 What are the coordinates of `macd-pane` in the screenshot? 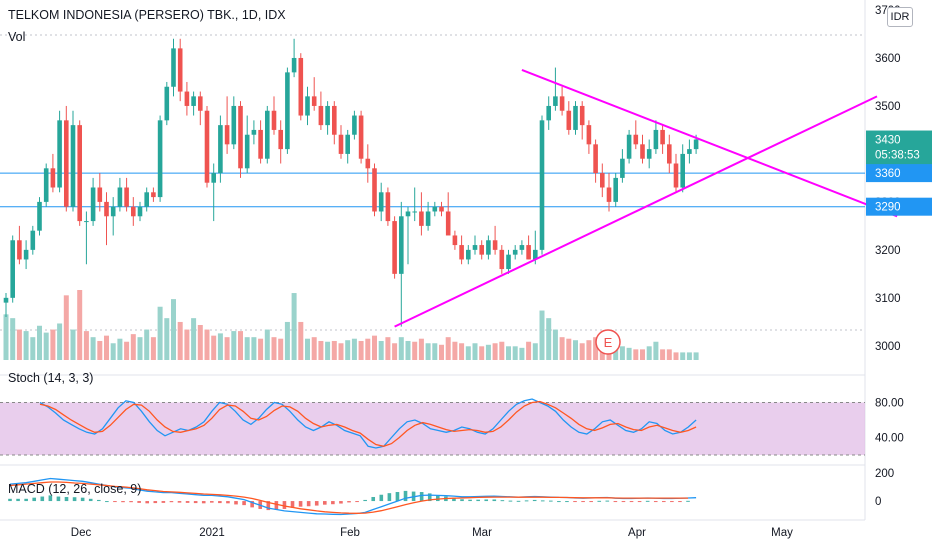 It's located at (352, 496).